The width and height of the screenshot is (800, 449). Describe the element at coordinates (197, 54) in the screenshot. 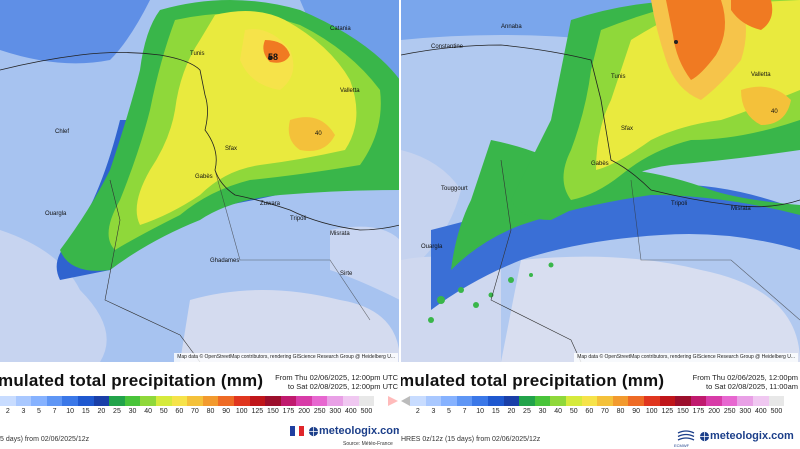

I see `place-label: Tunis` at that location.